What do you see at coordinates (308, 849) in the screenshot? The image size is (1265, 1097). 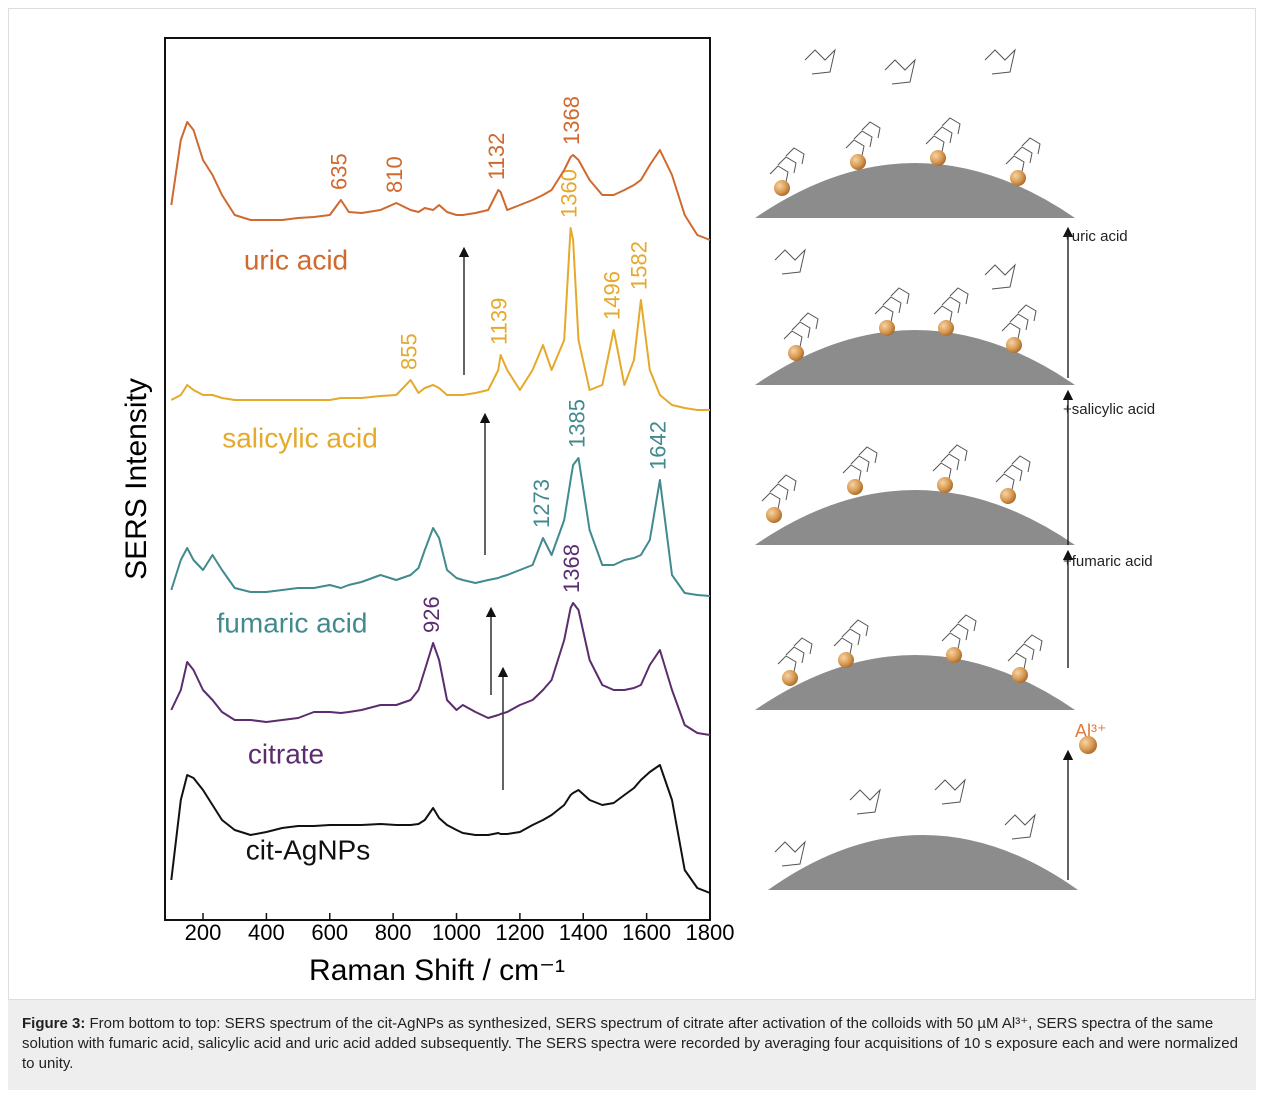 I see `series-label: cit-AgNPs` at bounding box center [308, 849].